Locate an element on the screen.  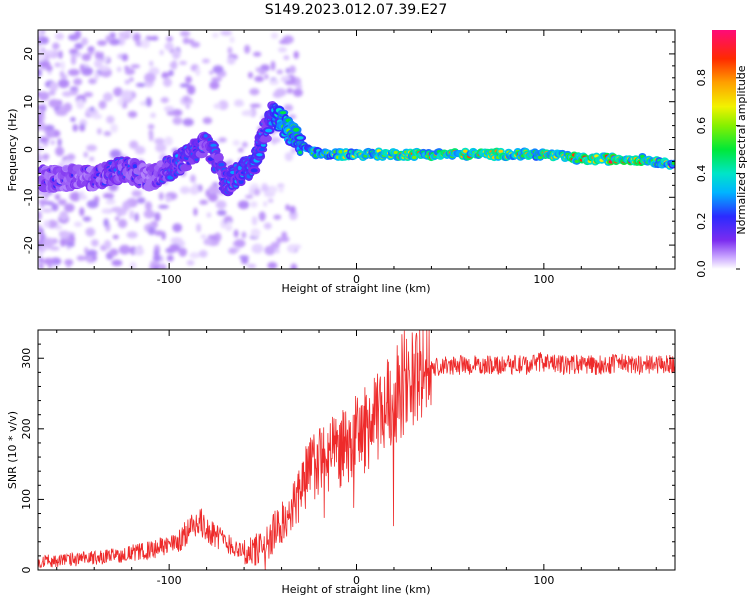
x-tick-label: -100 is located at coordinates (169, 279).